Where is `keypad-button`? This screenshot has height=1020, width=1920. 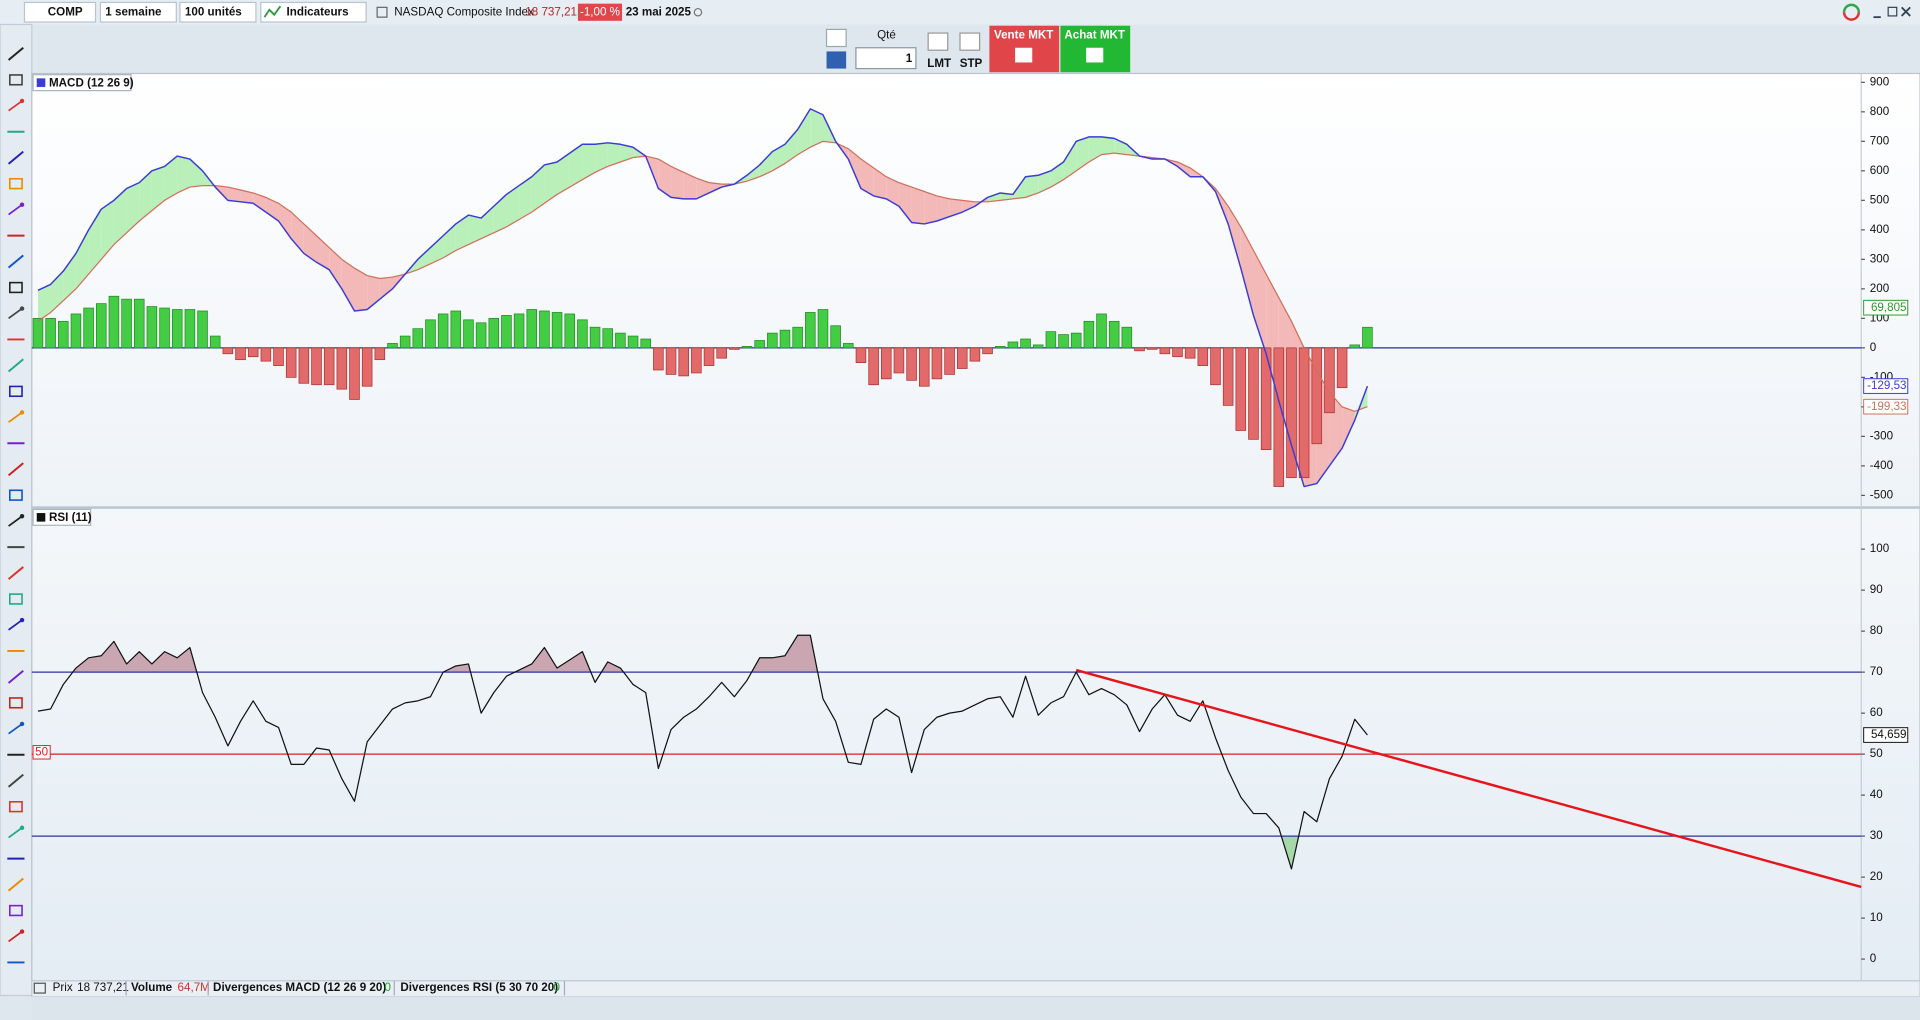 keypad-button is located at coordinates (836, 60).